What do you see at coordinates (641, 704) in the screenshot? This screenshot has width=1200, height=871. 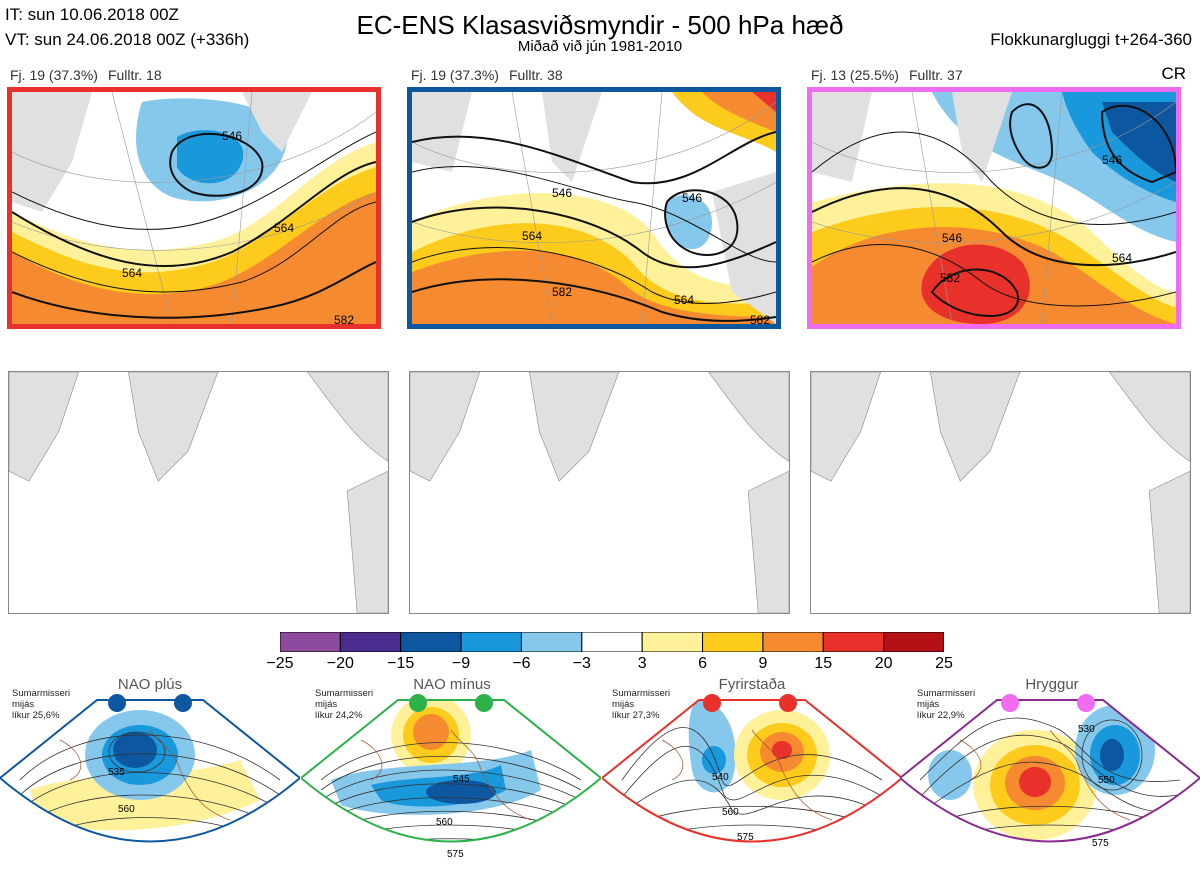 I see `regime-3-info: Sumarmisseri mijás líkur 27,3%` at bounding box center [641, 704].